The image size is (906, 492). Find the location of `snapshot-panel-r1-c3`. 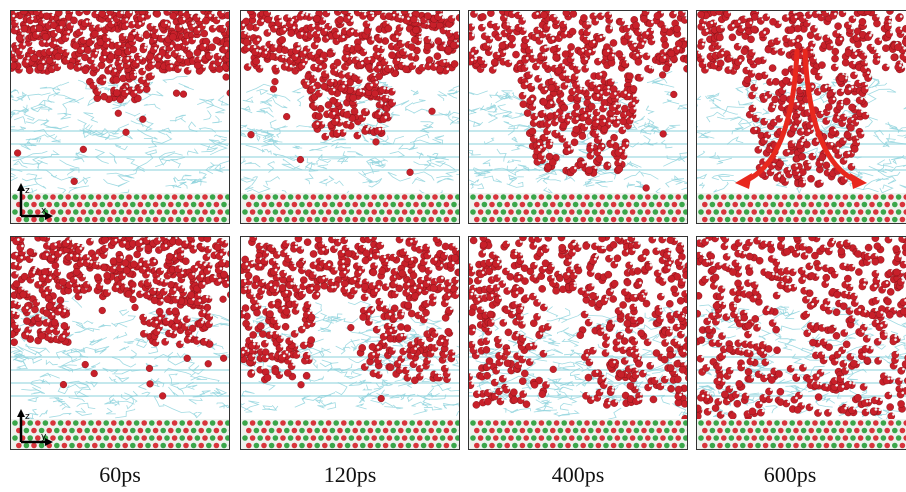

snapshot-panel-r1-c3 is located at coordinates (801, 343).